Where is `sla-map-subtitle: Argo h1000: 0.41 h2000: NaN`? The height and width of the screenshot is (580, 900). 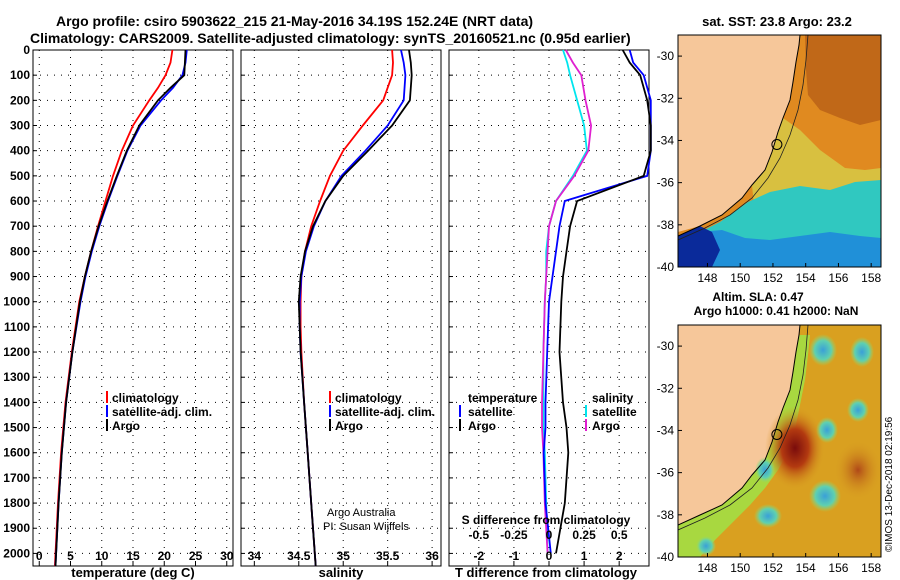
sla-map-subtitle: Argo h1000: 0.41 h2000: NaN is located at coordinates (776, 311).